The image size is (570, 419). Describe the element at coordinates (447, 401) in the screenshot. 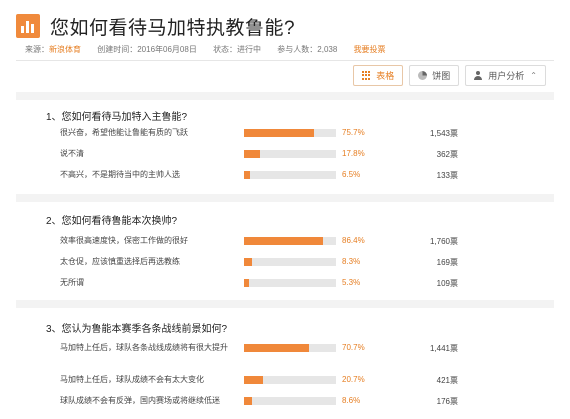

I see `option-votes: 176票` at that location.